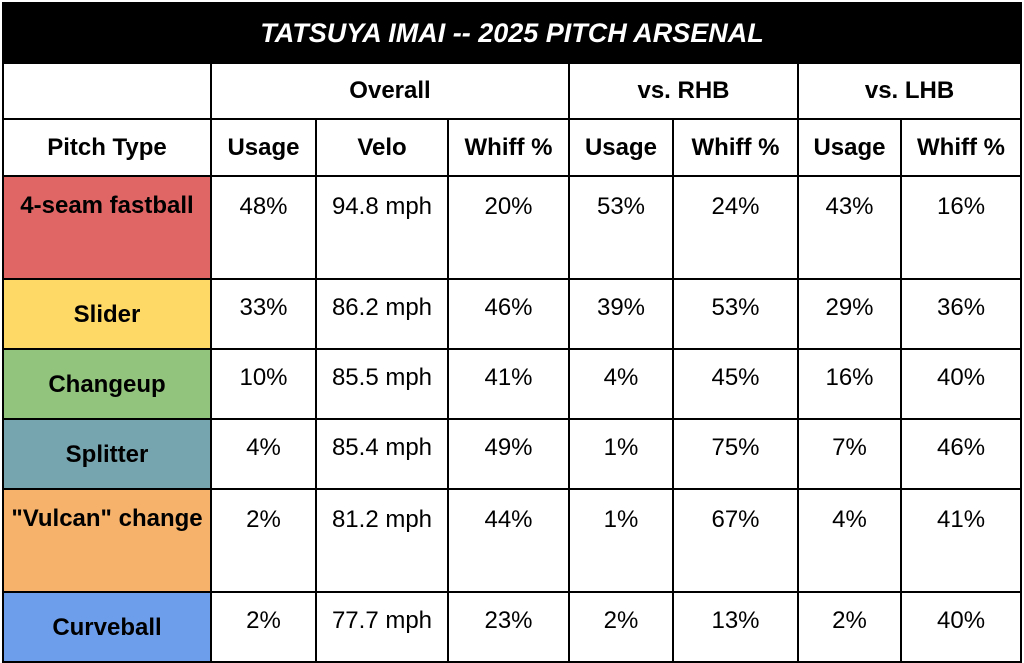 The image size is (1024, 663). What do you see at coordinates (512, 33) in the screenshot?
I see `table-title: TATSUYA IMAI -- 2025 PITCH ARSENAL` at bounding box center [512, 33].